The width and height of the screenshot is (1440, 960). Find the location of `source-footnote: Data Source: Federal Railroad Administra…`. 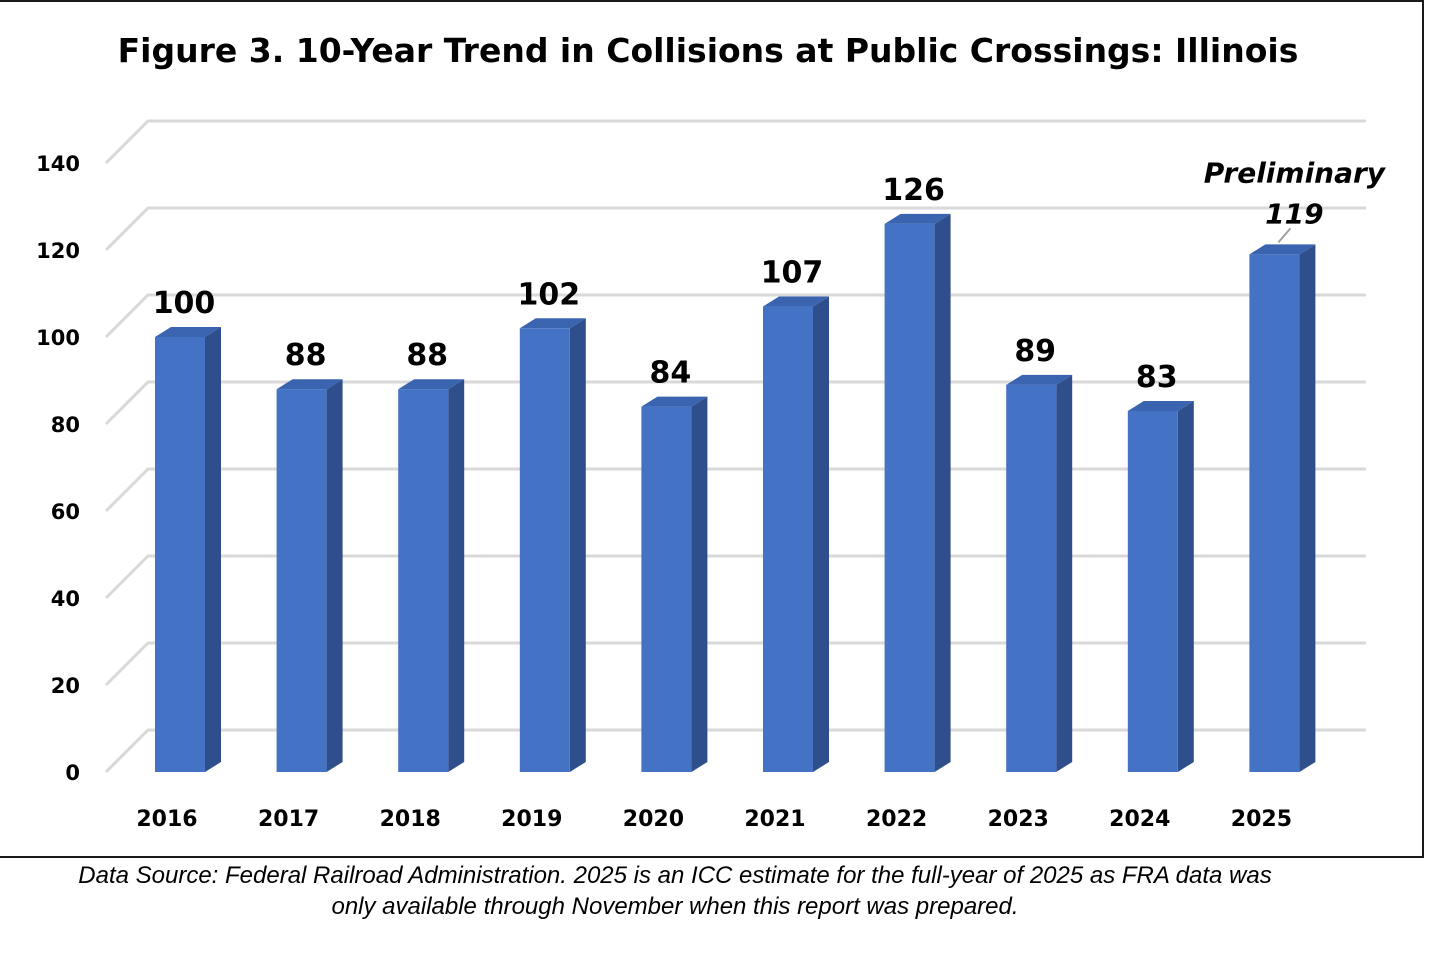

source-footnote: Data Source: Federal Railroad Administra… is located at coordinates (675, 891).